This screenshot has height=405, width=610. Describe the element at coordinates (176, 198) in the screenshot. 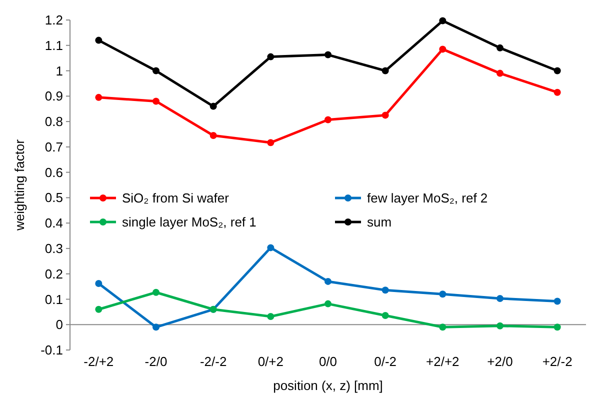

I see `legend-label: SiO₂ from Si wafer` at that location.